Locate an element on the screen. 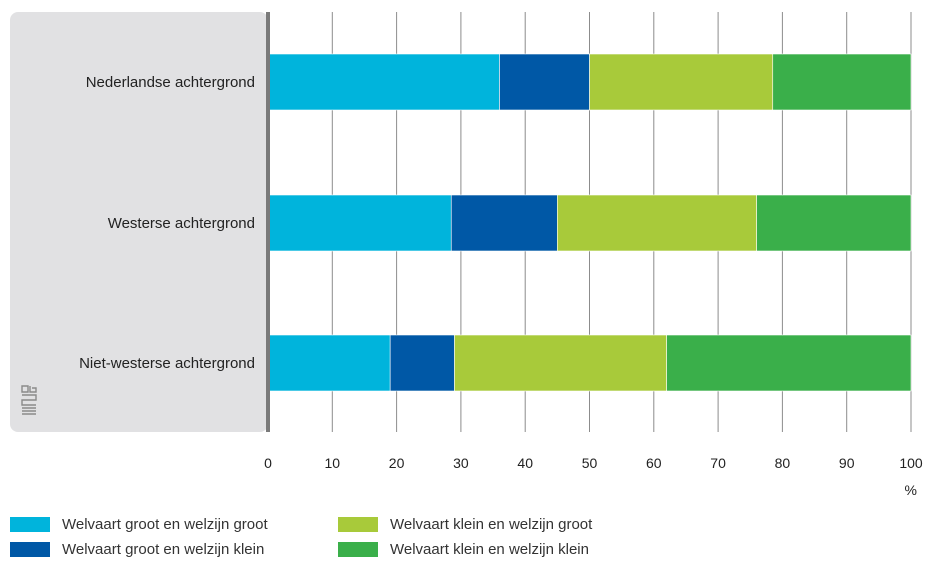  legend-item-3: Welvaart klein en welzijn groot is located at coordinates (465, 524).